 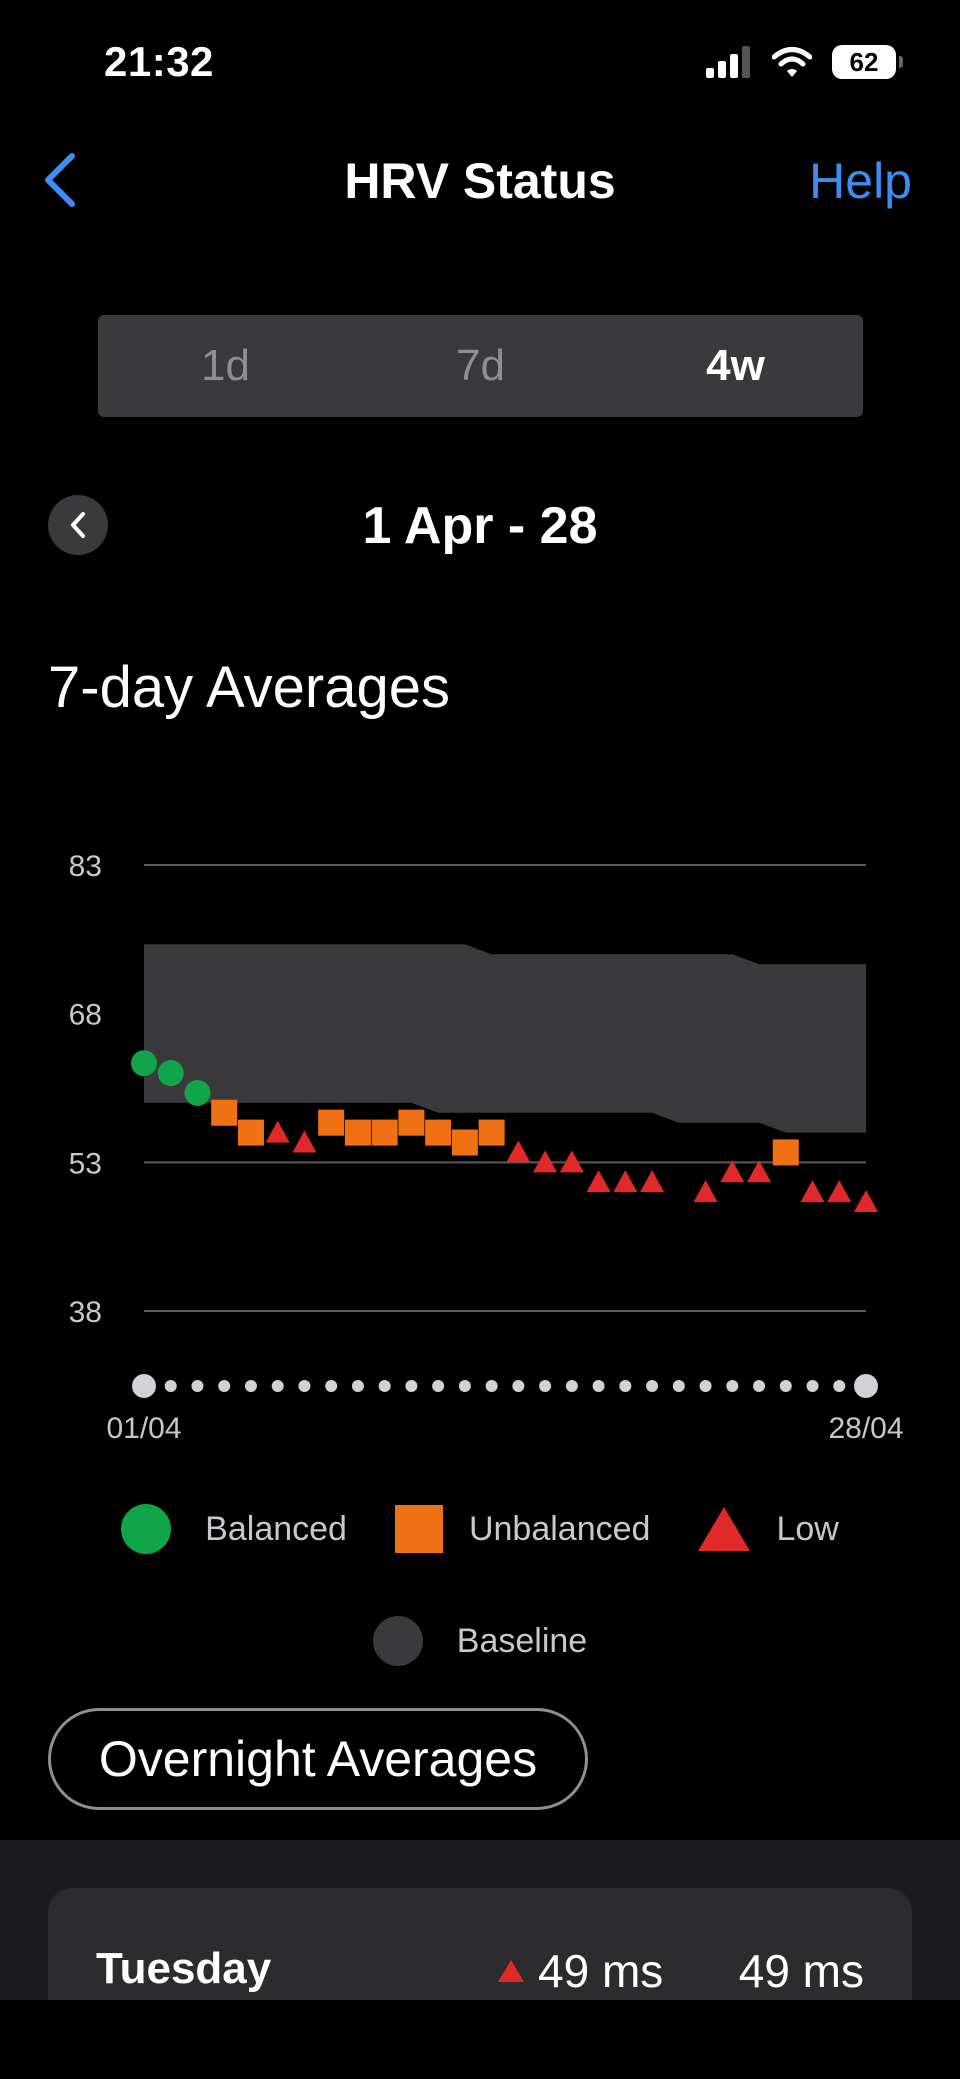 I want to click on legend-label: Unbalanced, so click(x=559, y=1528).